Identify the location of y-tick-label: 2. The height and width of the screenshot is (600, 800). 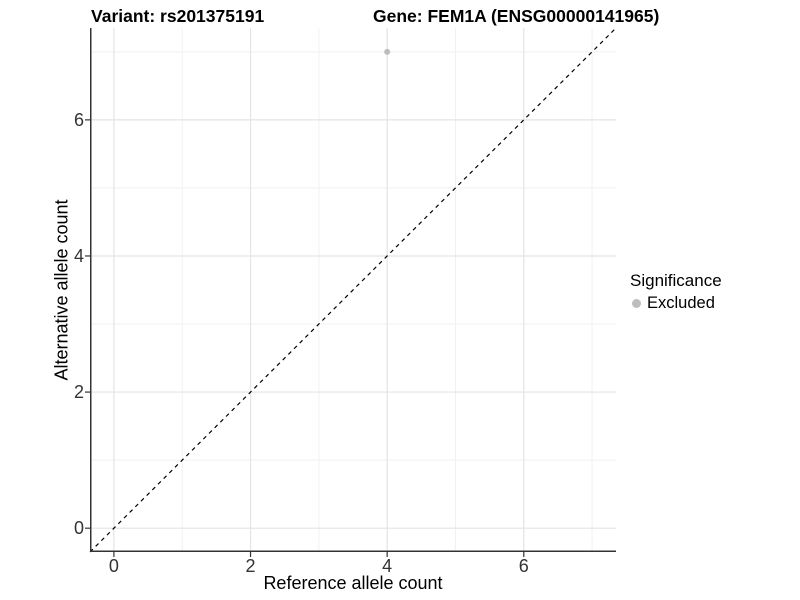
(78, 392).